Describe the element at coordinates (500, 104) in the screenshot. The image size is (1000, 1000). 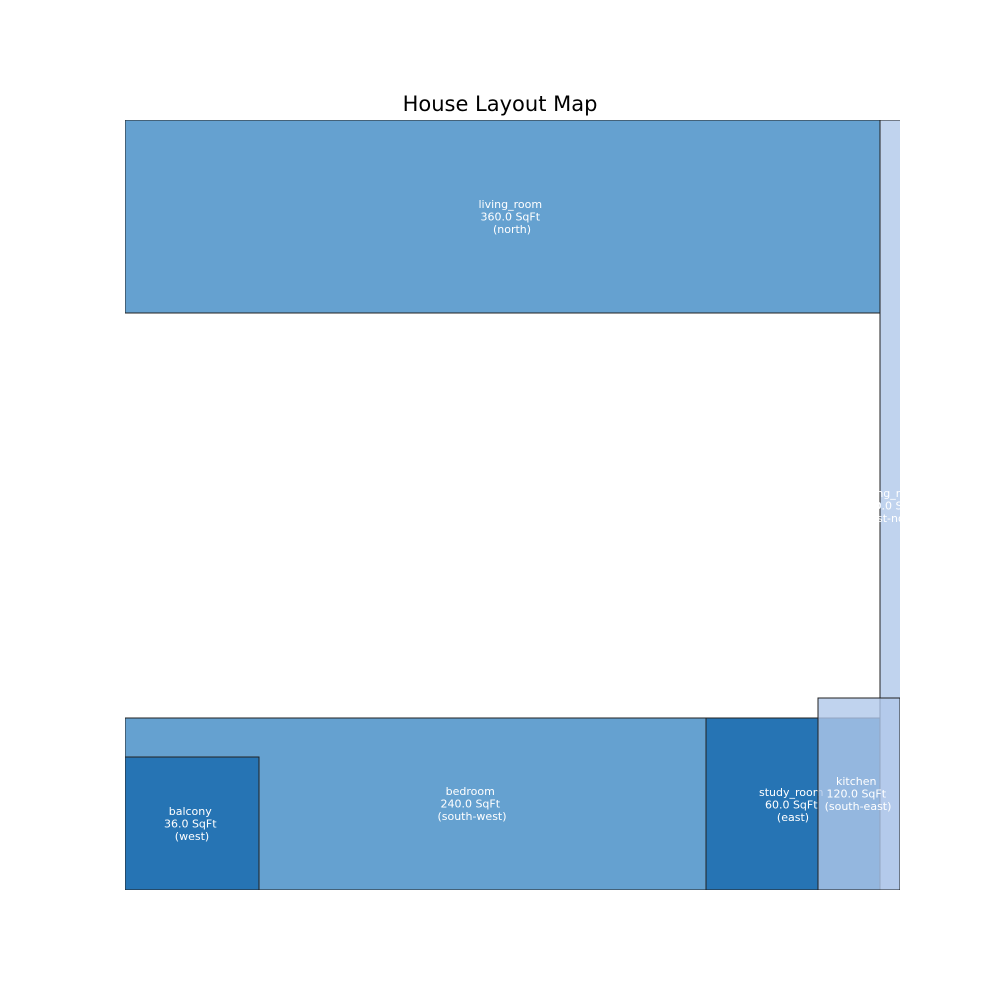
I see `map-title: House Layout Map` at that location.